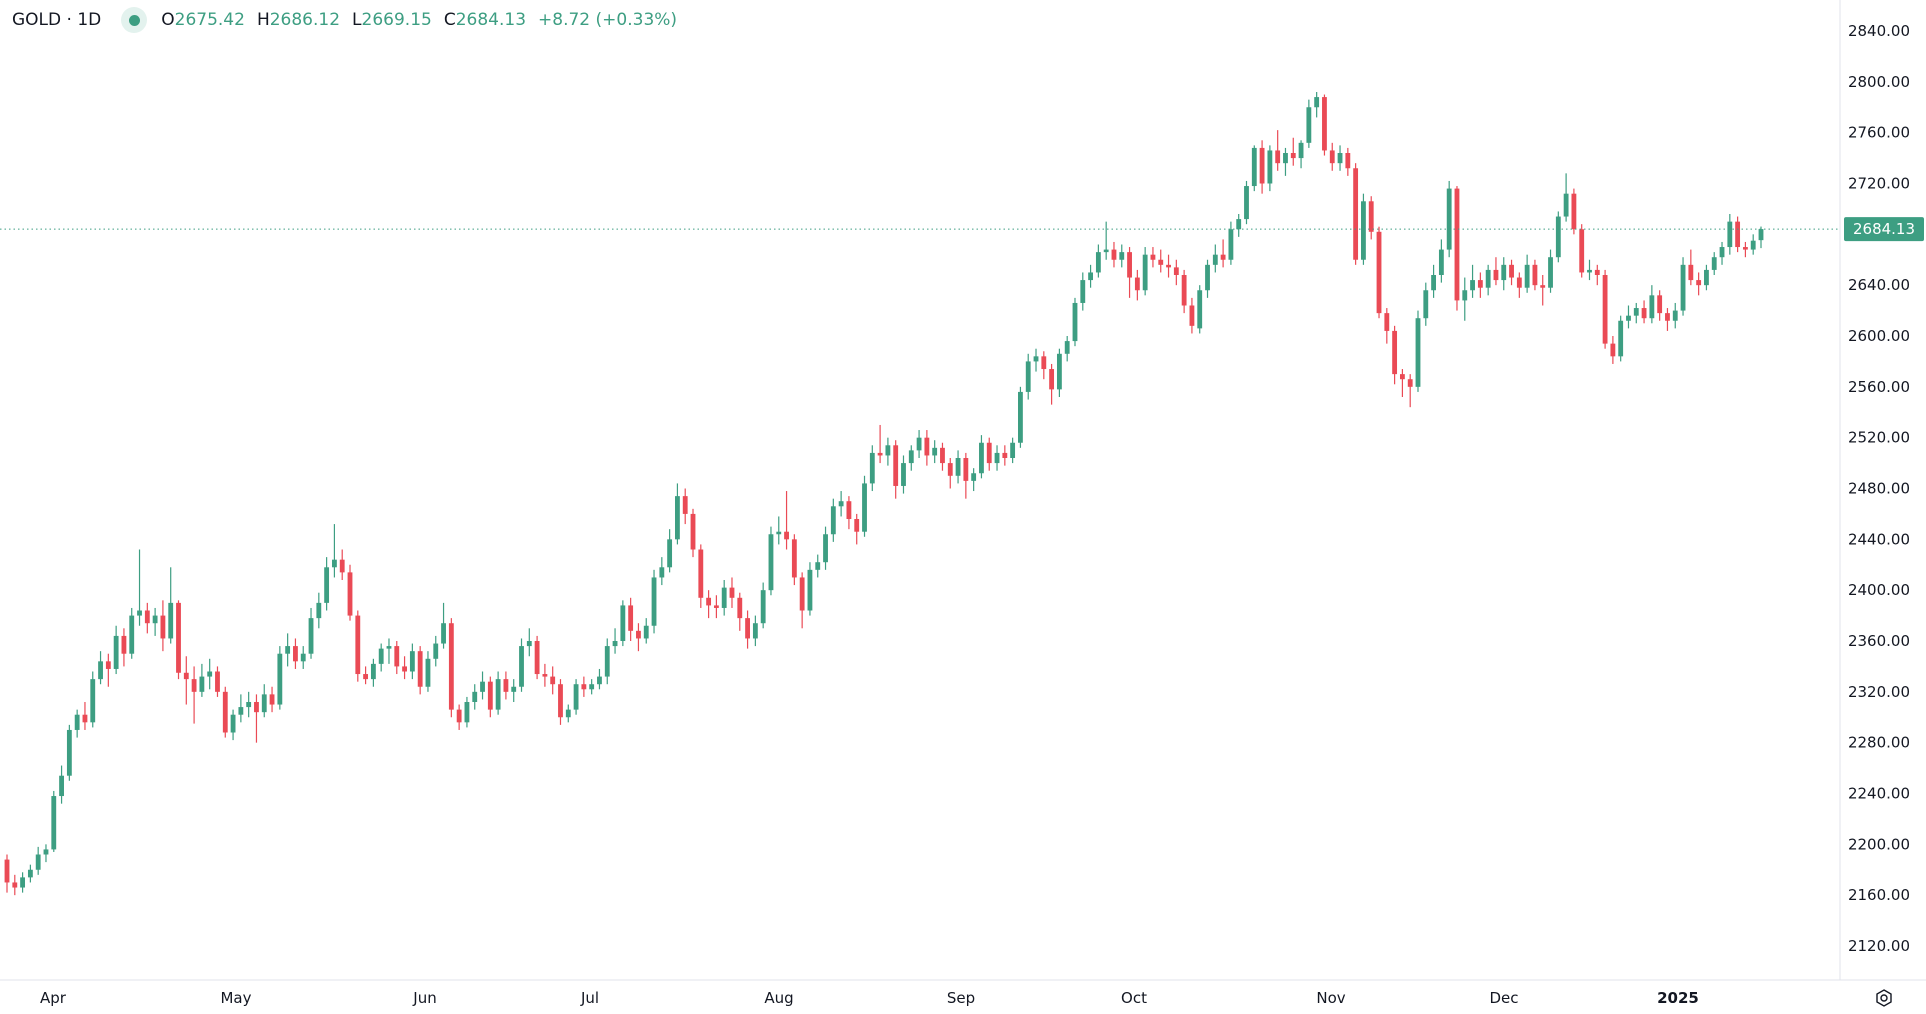 The height and width of the screenshot is (1014, 1926). Describe the element at coordinates (1879, 539) in the screenshot. I see `price-tick-label: 2440.00` at that location.